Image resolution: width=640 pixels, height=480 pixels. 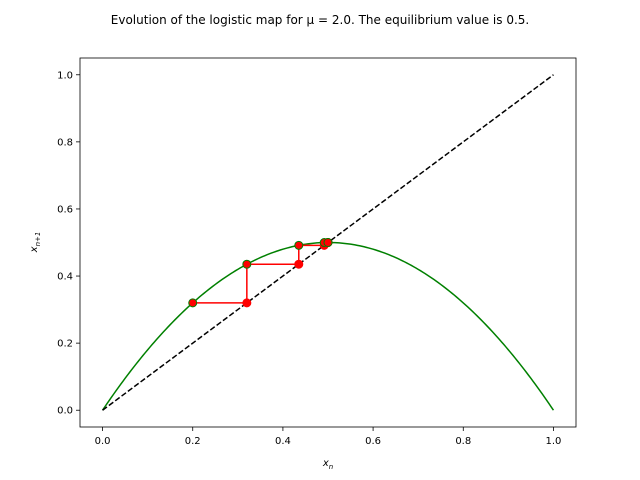 I want to click on x-axis-label-sub: n, so click(x=331, y=467).